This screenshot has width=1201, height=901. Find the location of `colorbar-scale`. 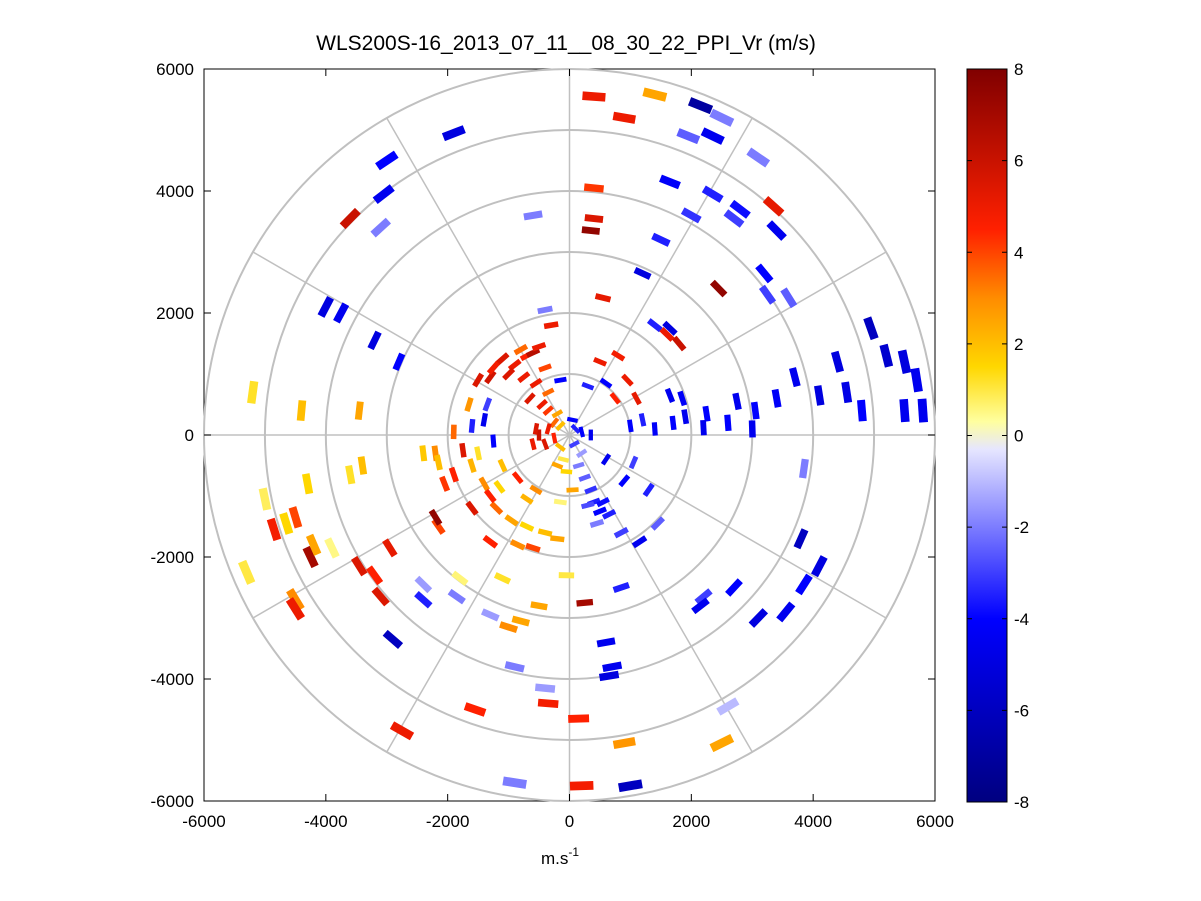

colorbar-scale is located at coordinates (987, 435).